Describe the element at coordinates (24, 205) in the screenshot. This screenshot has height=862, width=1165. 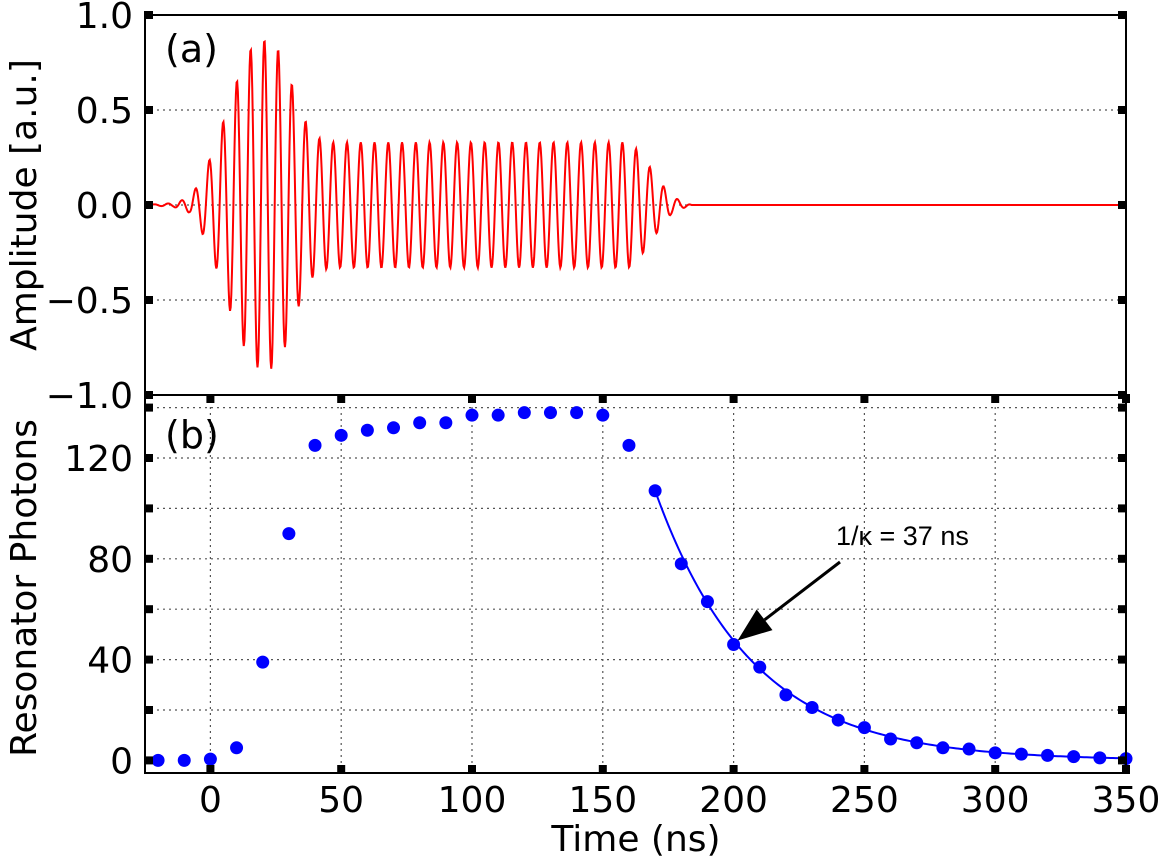
I see `panel-a-y-axis-title: Amplitude [a.u.]` at that location.